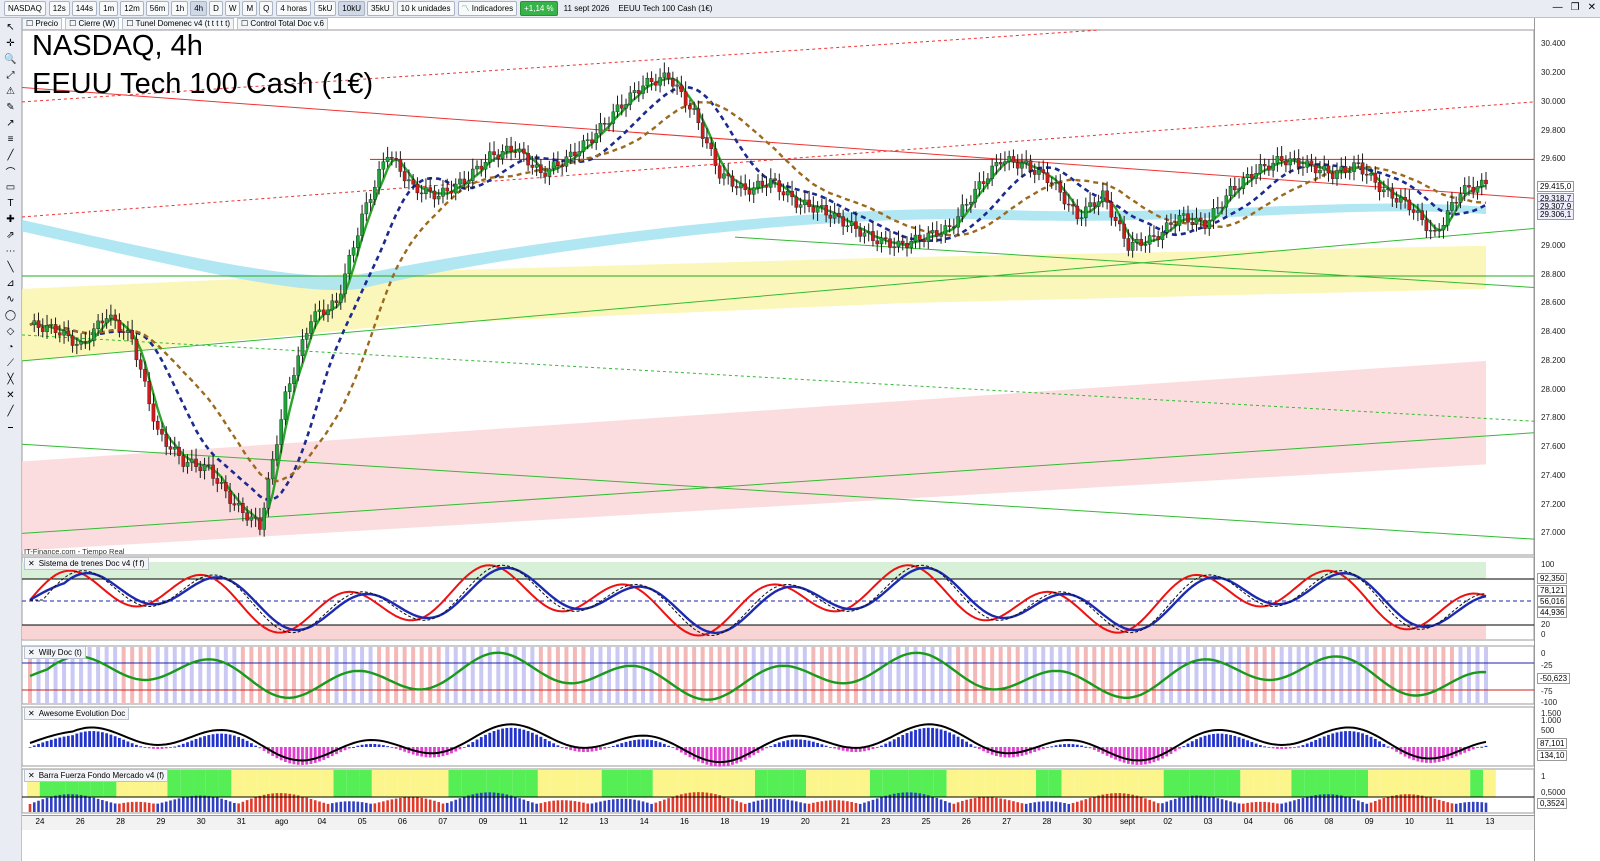 The height and width of the screenshot is (861, 1600). I want to click on drawing-tool-icon: ⟋, so click(10, 363).